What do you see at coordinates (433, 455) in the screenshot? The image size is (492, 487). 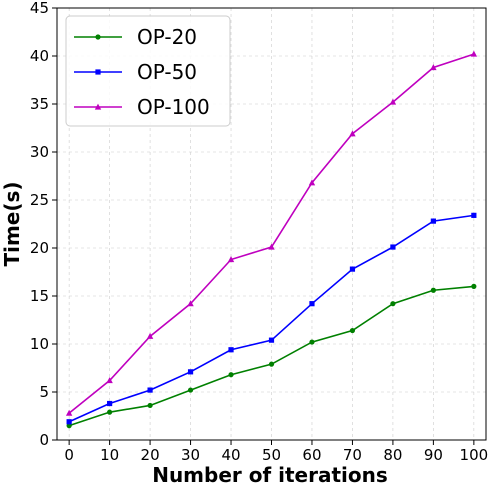 I see `x-tick-label: 90` at bounding box center [433, 455].